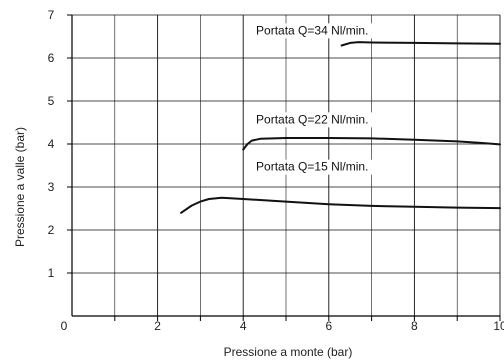  What do you see at coordinates (51, 187) in the screenshot?
I see `y-tick-label: 3` at bounding box center [51, 187].